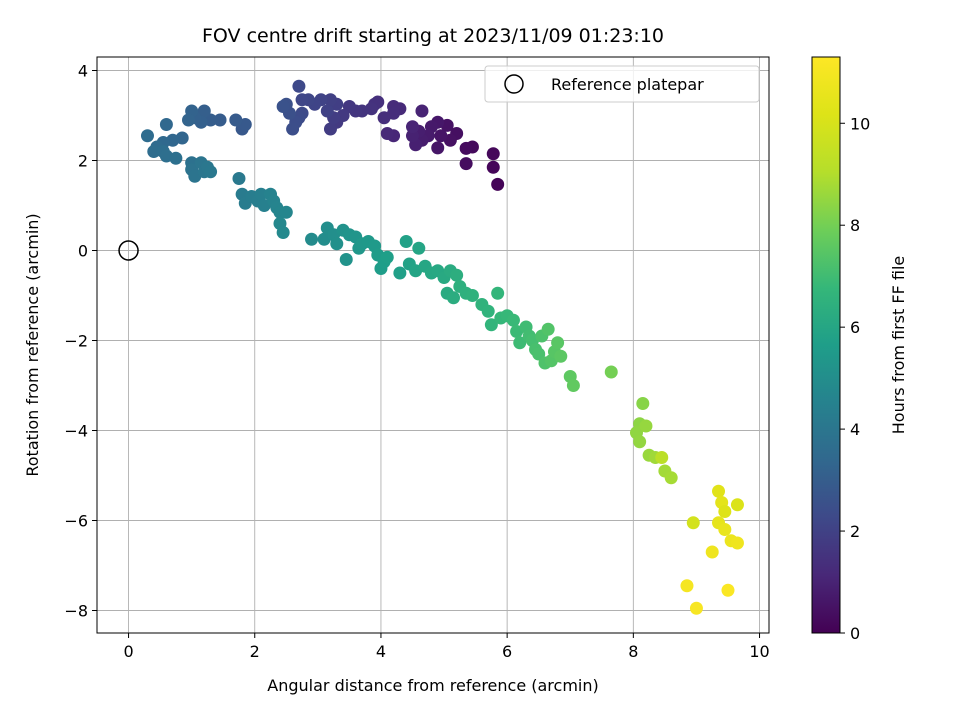 This screenshot has height=720, width=960. What do you see at coordinates (76, 431) in the screenshot?
I see `y-tick-label: −4` at bounding box center [76, 431].